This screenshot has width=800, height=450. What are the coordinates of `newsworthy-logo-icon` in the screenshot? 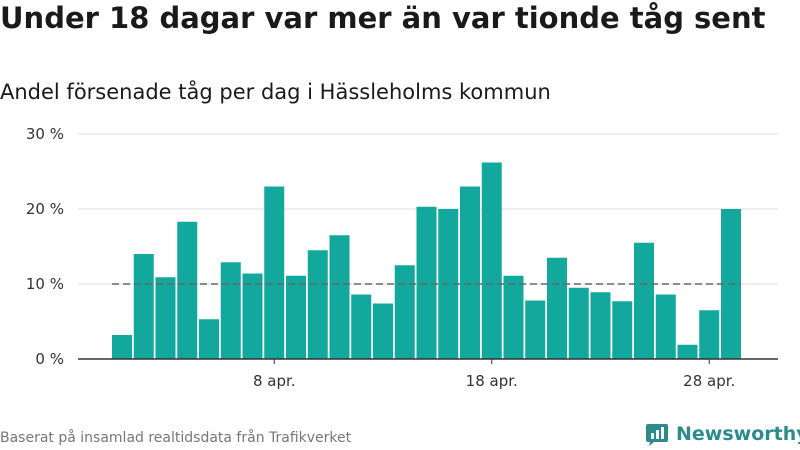 It's located at (657, 435).